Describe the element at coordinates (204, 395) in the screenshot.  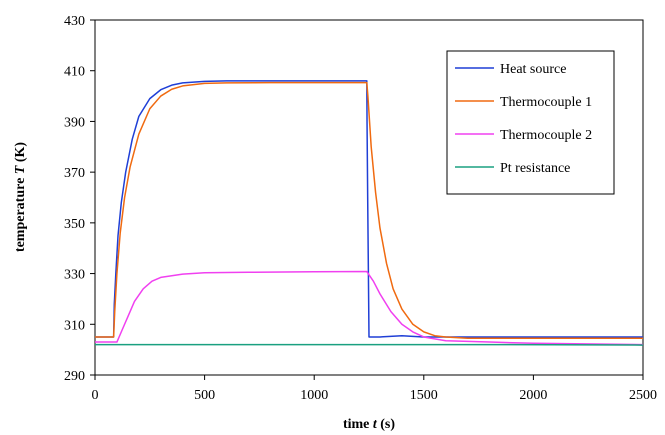
I see `x-tick-label: 500` at that location.